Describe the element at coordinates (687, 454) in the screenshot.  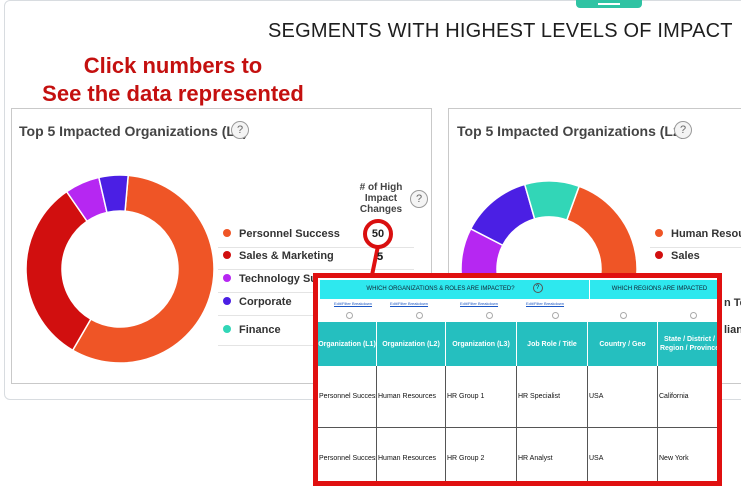
I see `table-cell: New York` at that location.